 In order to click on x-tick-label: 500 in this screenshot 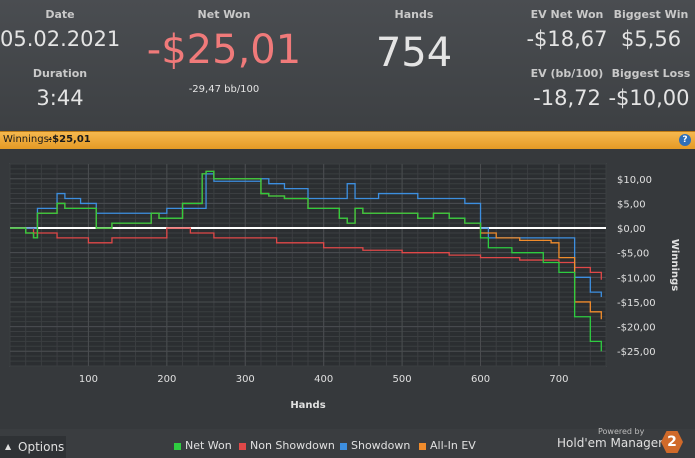, I will do `click(402, 379)`.